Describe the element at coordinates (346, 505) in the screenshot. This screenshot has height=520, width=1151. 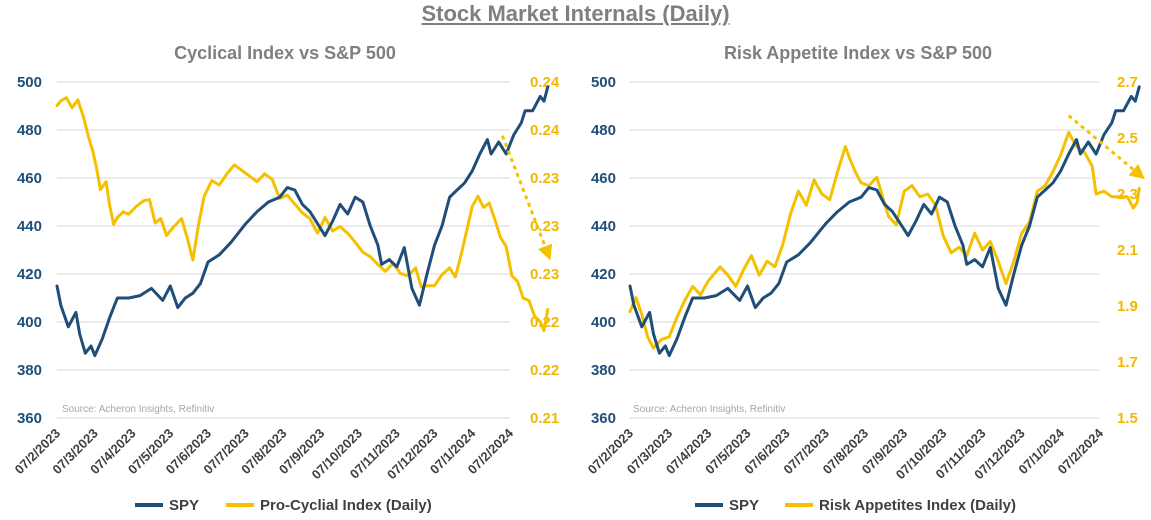
I see `legend-label-index: Pro-Cyclial Index (Daily)` at that location.